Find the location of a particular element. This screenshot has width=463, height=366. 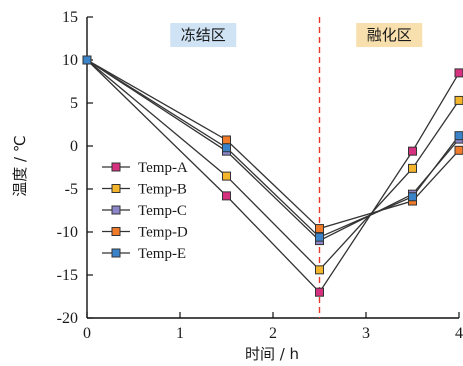

y-tick-label: -10 is located at coordinates (67, 232).